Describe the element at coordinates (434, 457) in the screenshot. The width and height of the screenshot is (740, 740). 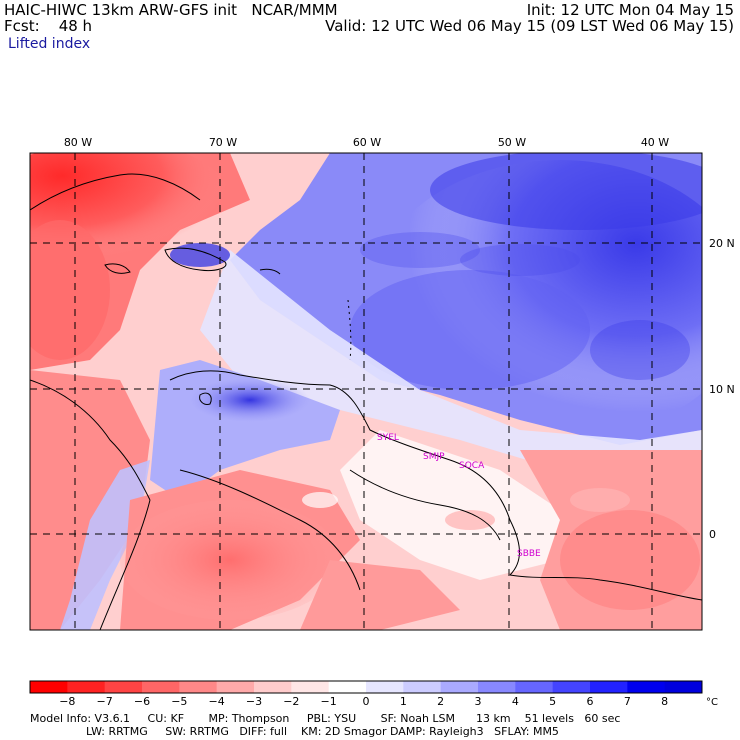
I see `station-label: SMJP` at that location.